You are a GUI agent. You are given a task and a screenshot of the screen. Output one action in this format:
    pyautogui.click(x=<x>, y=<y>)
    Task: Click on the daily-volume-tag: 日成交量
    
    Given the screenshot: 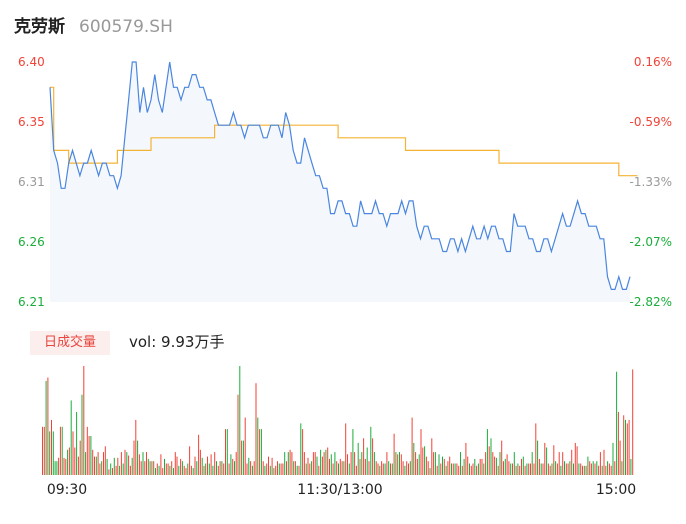 What is the action you would take?
    pyautogui.click(x=70, y=343)
    